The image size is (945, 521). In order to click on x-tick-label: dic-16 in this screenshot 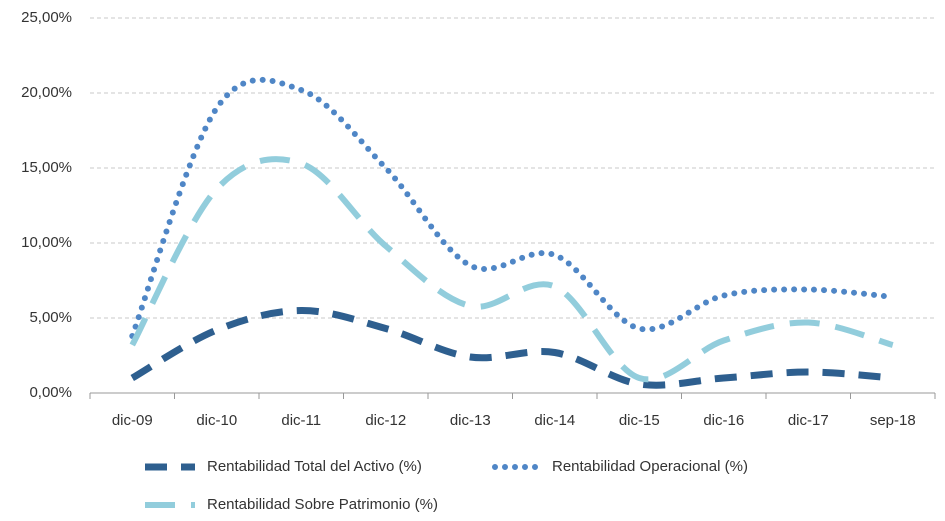, I will do `click(723, 420)`.